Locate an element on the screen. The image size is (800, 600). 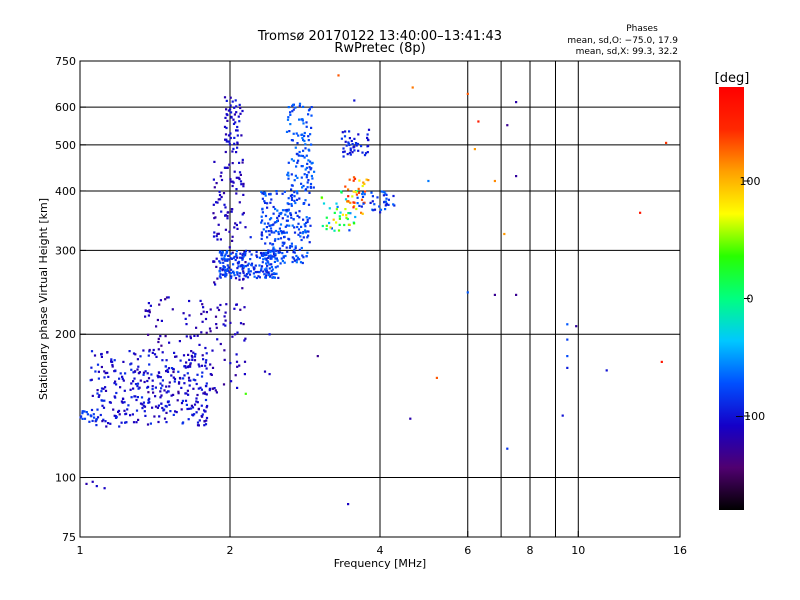
y-tick-label: 750 is located at coordinates (65, 61).